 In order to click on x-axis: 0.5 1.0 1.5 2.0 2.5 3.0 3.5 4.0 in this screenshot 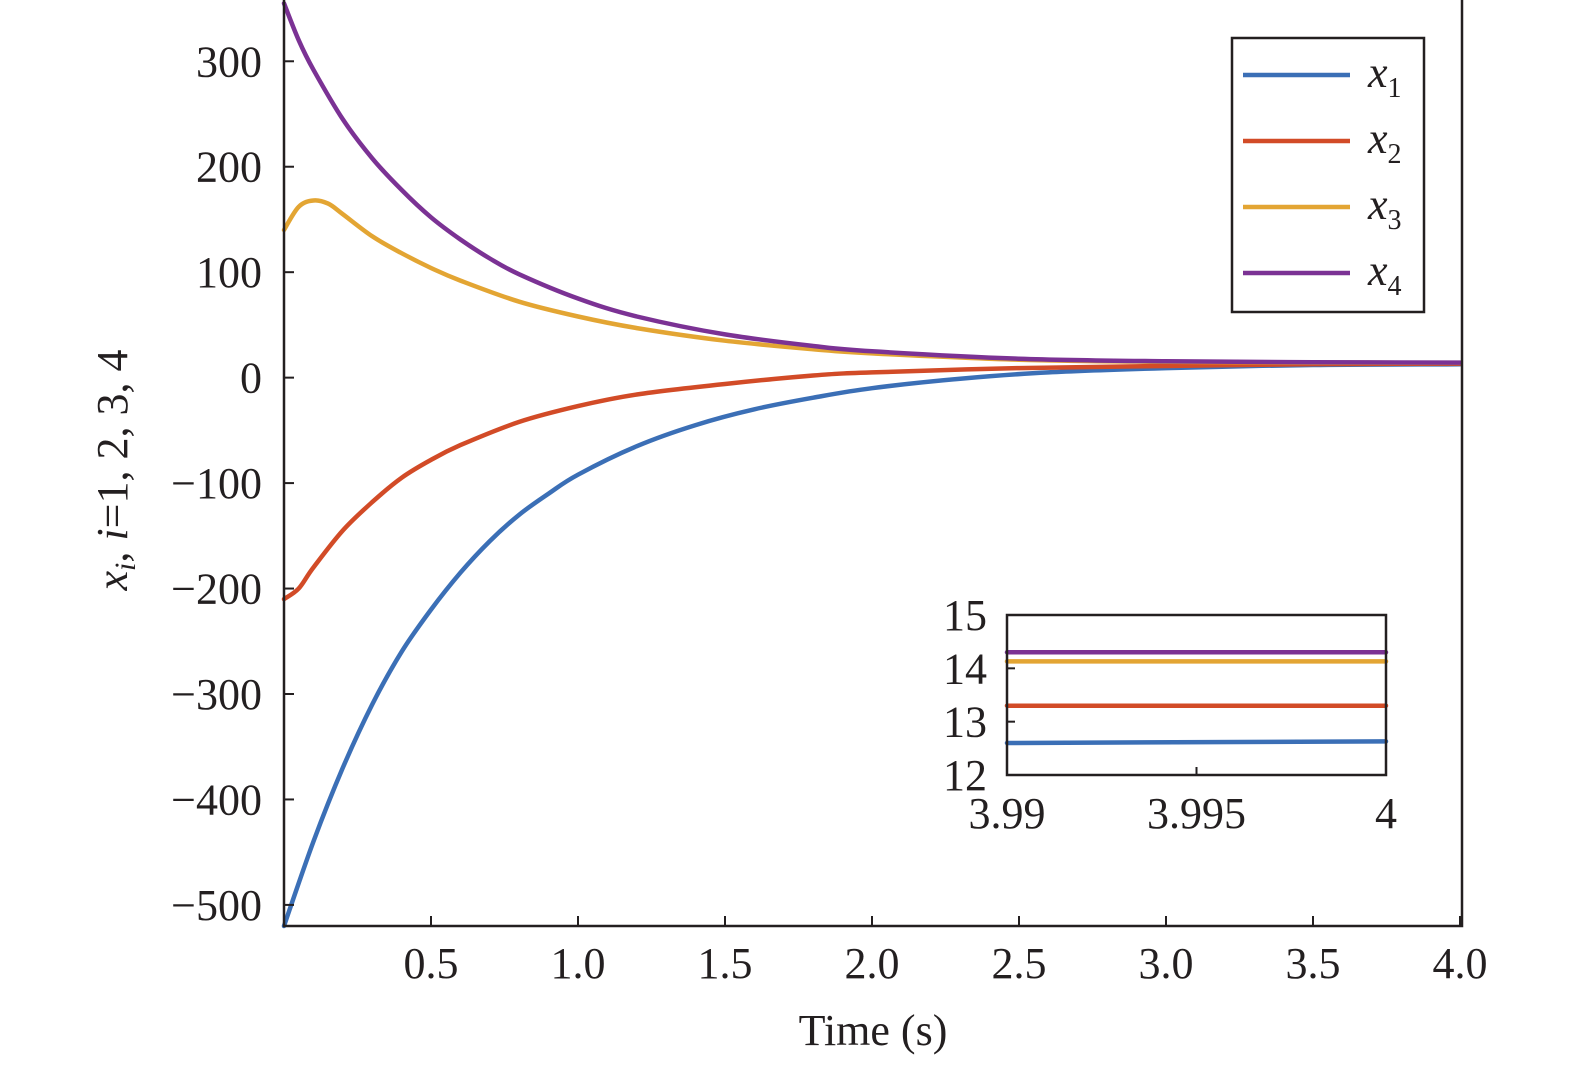, I will do `click(946, 952)`.